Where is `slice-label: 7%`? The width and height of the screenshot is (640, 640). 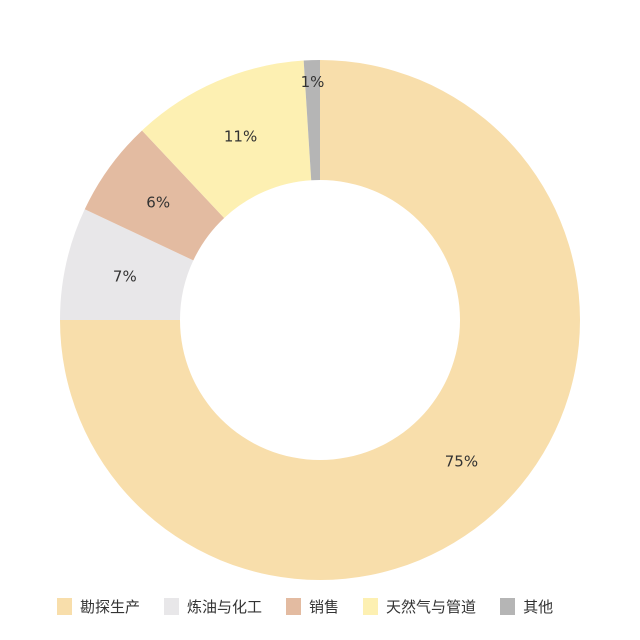 slice-label: 7% is located at coordinates (125, 276).